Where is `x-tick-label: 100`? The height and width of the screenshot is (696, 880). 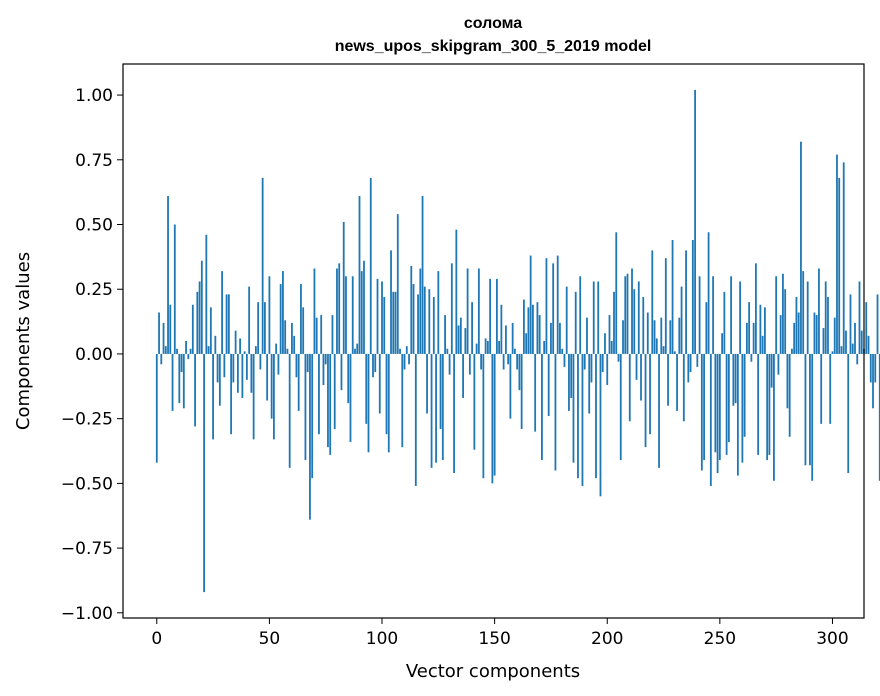
x-tick-label: 100 is located at coordinates (382, 639).